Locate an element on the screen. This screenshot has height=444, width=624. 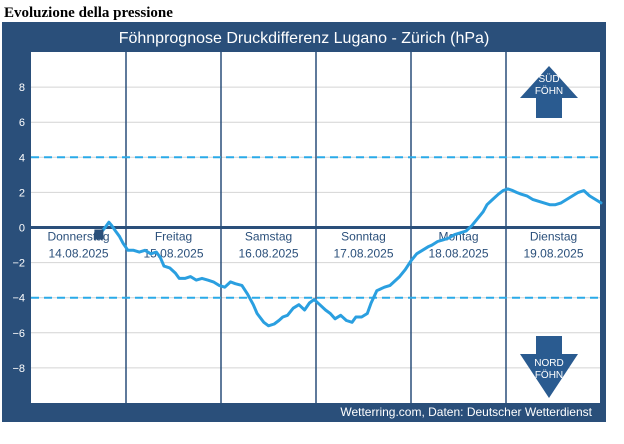
south-foehn-indicator: SÜD FÖHN is located at coordinates (549, 92).